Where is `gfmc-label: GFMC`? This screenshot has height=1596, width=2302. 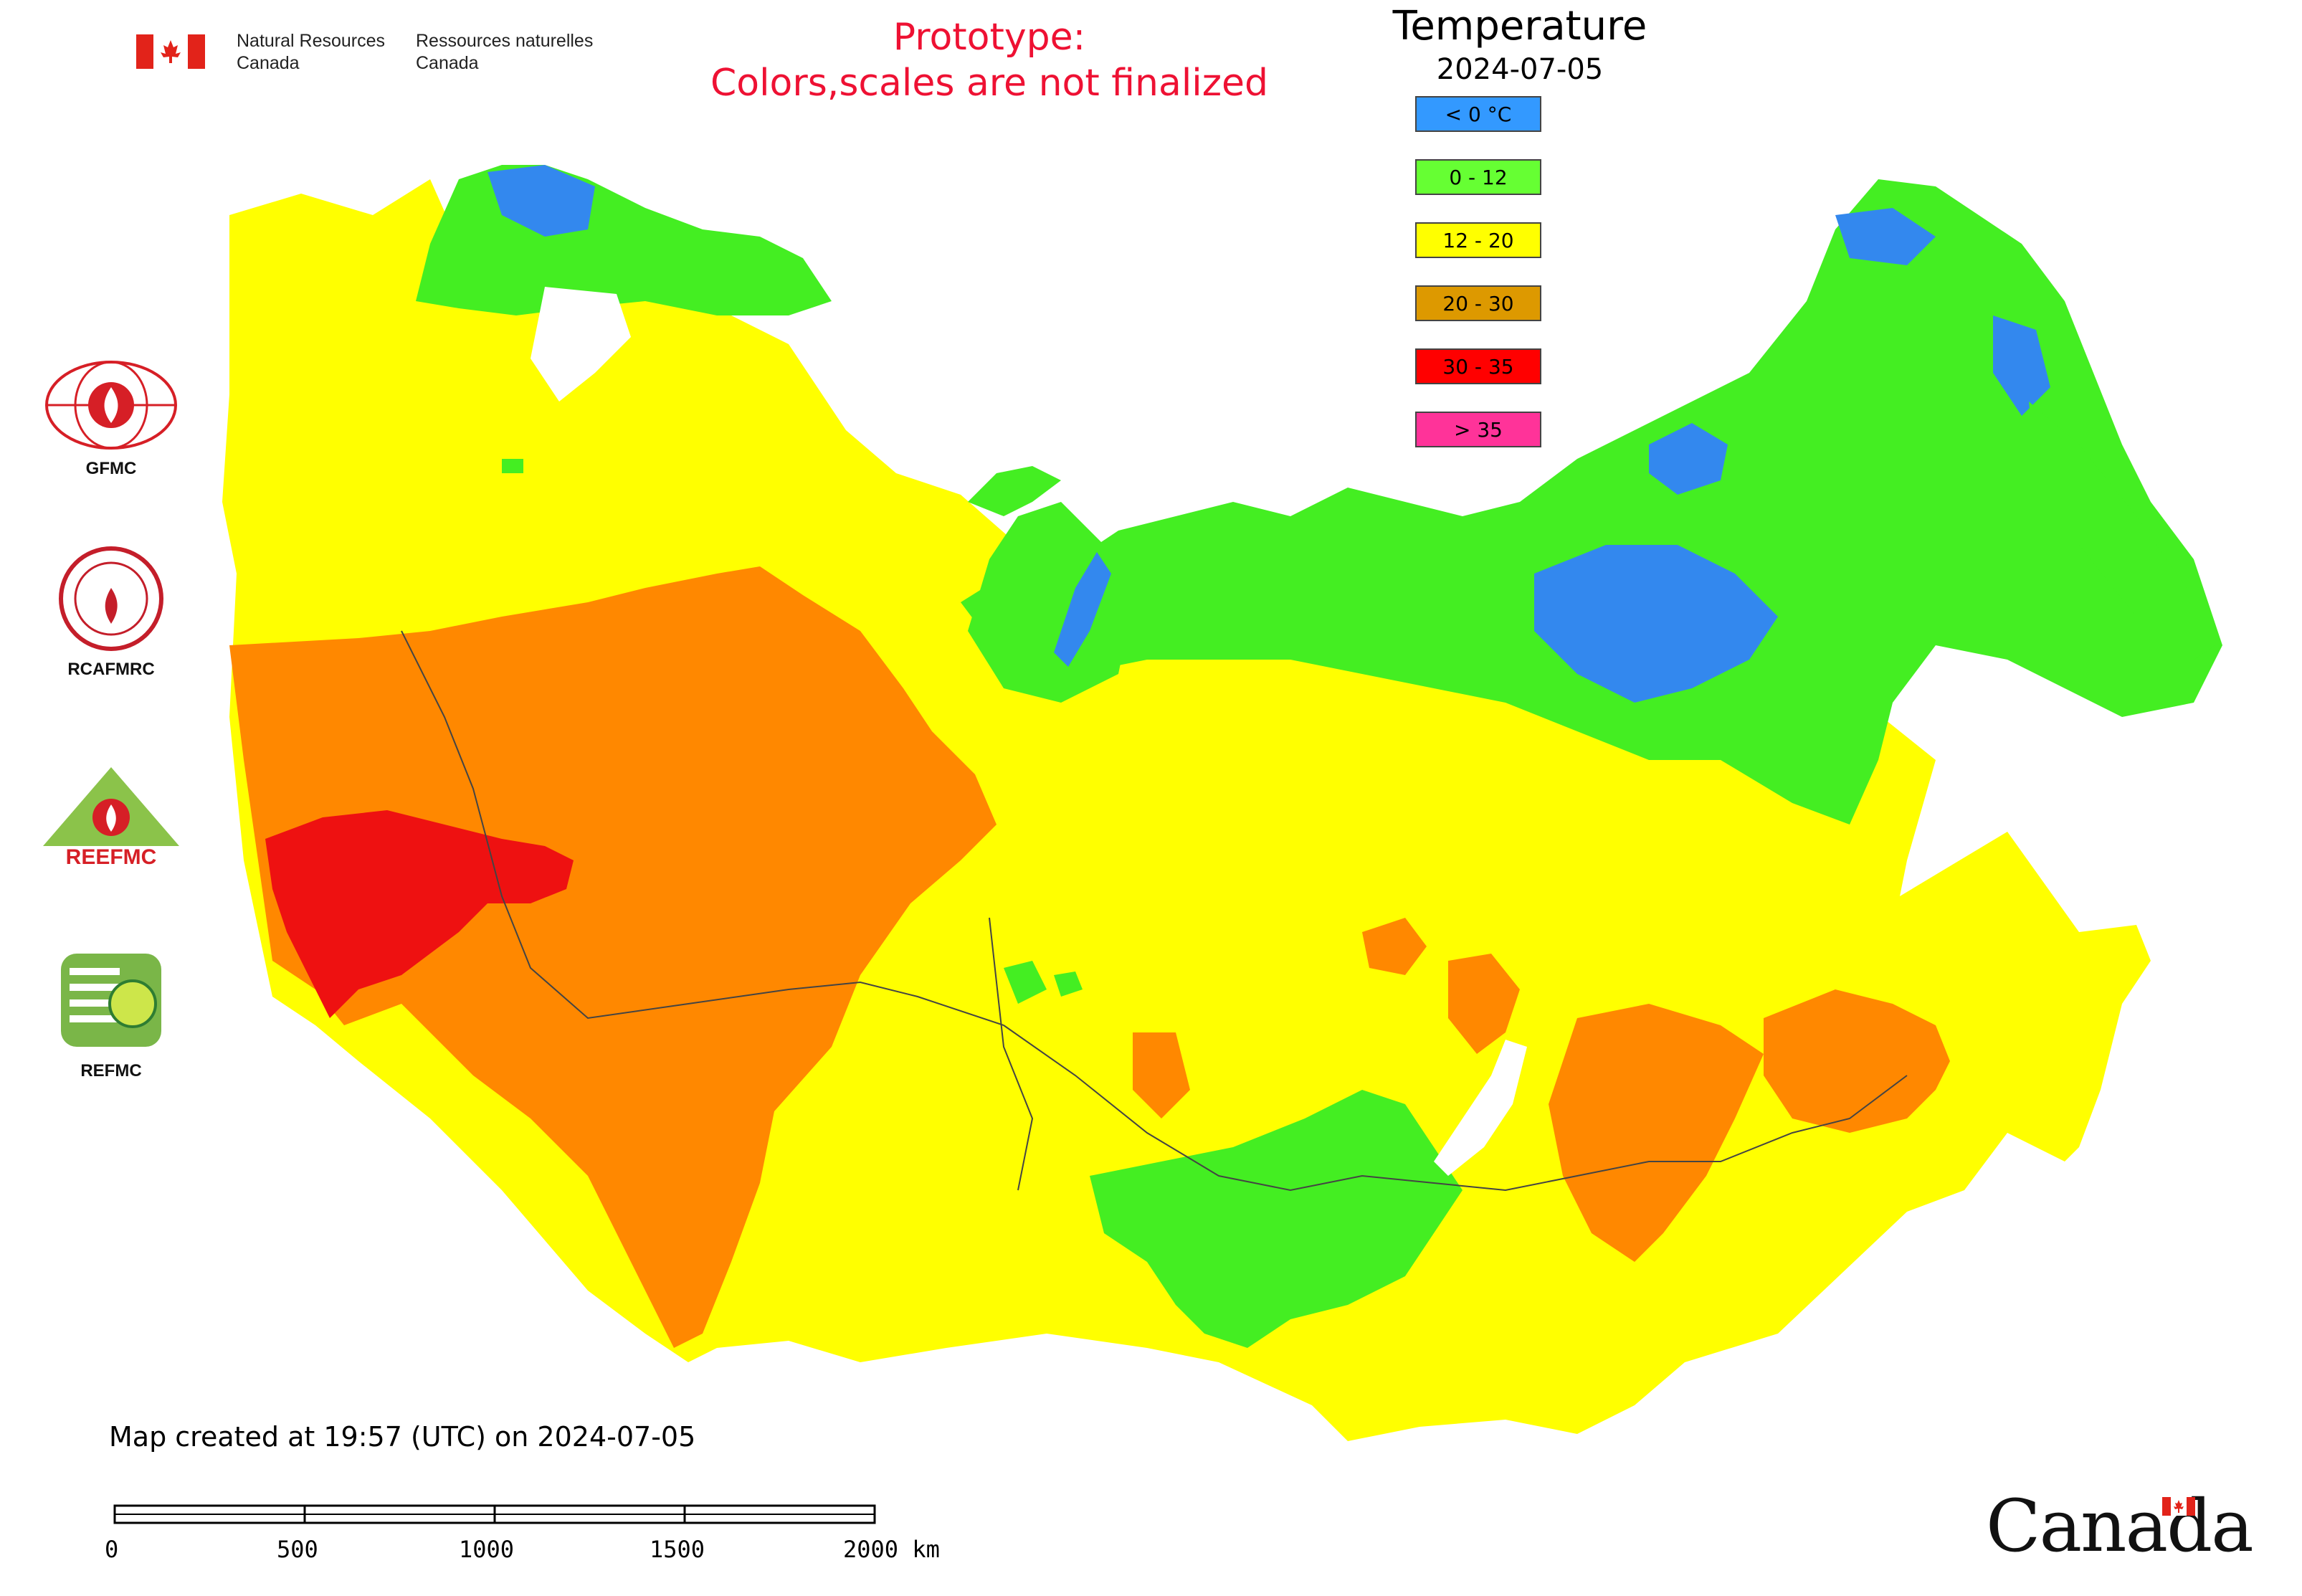 gfmc-label: GFMC is located at coordinates (111, 468).